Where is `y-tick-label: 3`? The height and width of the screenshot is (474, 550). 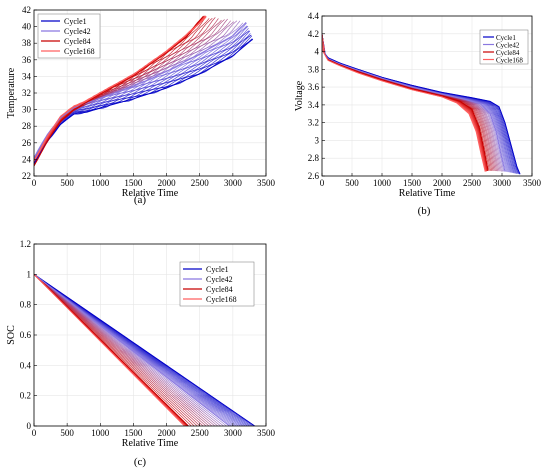 y-tick-label: 3 is located at coordinates (317, 140).